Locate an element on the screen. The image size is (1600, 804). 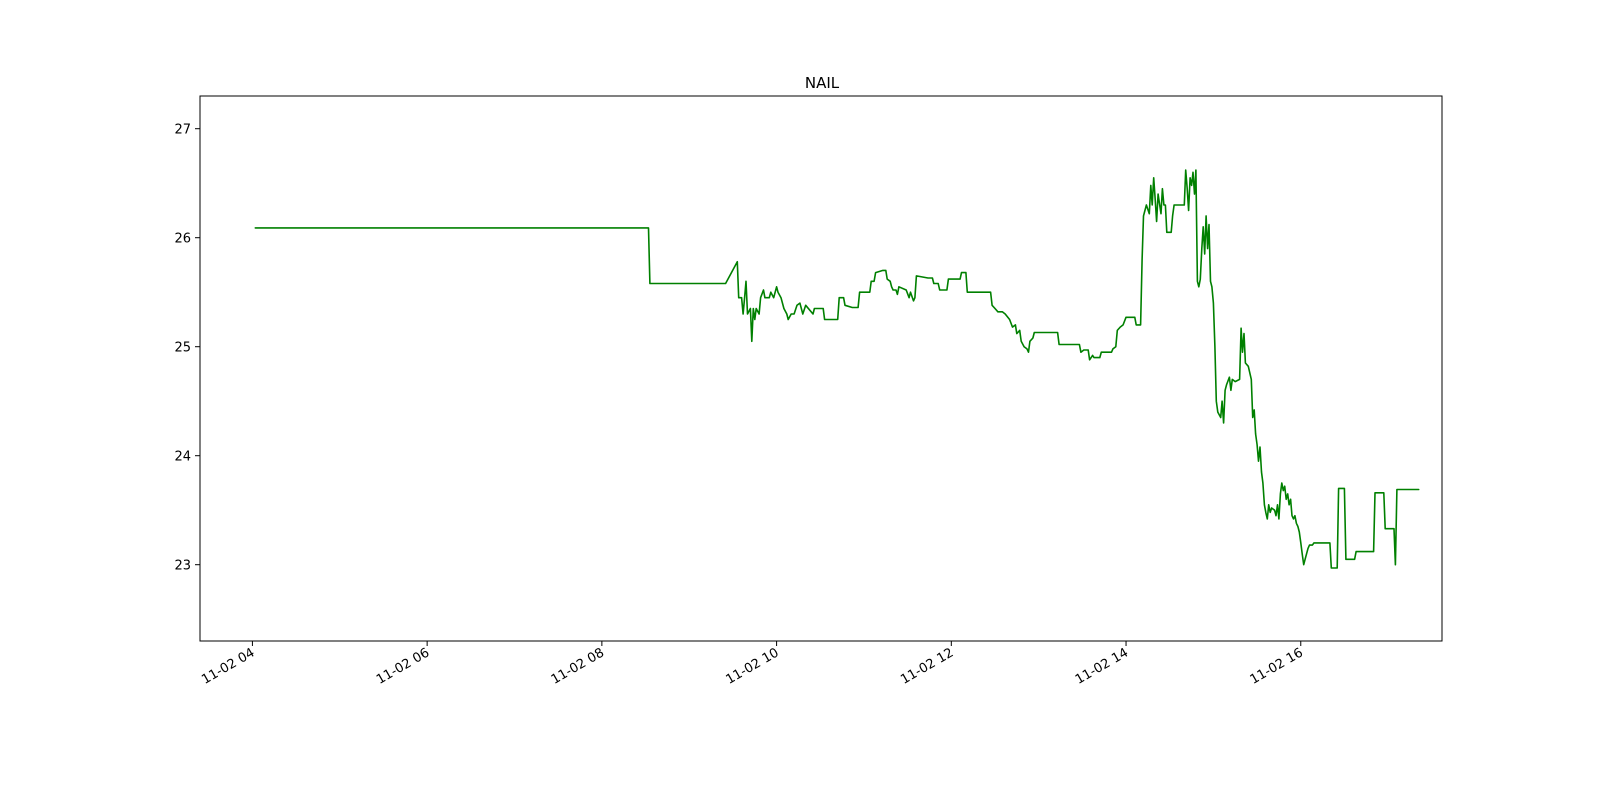
y-axis: 23 24 25 26 27 is located at coordinates (187, 348).